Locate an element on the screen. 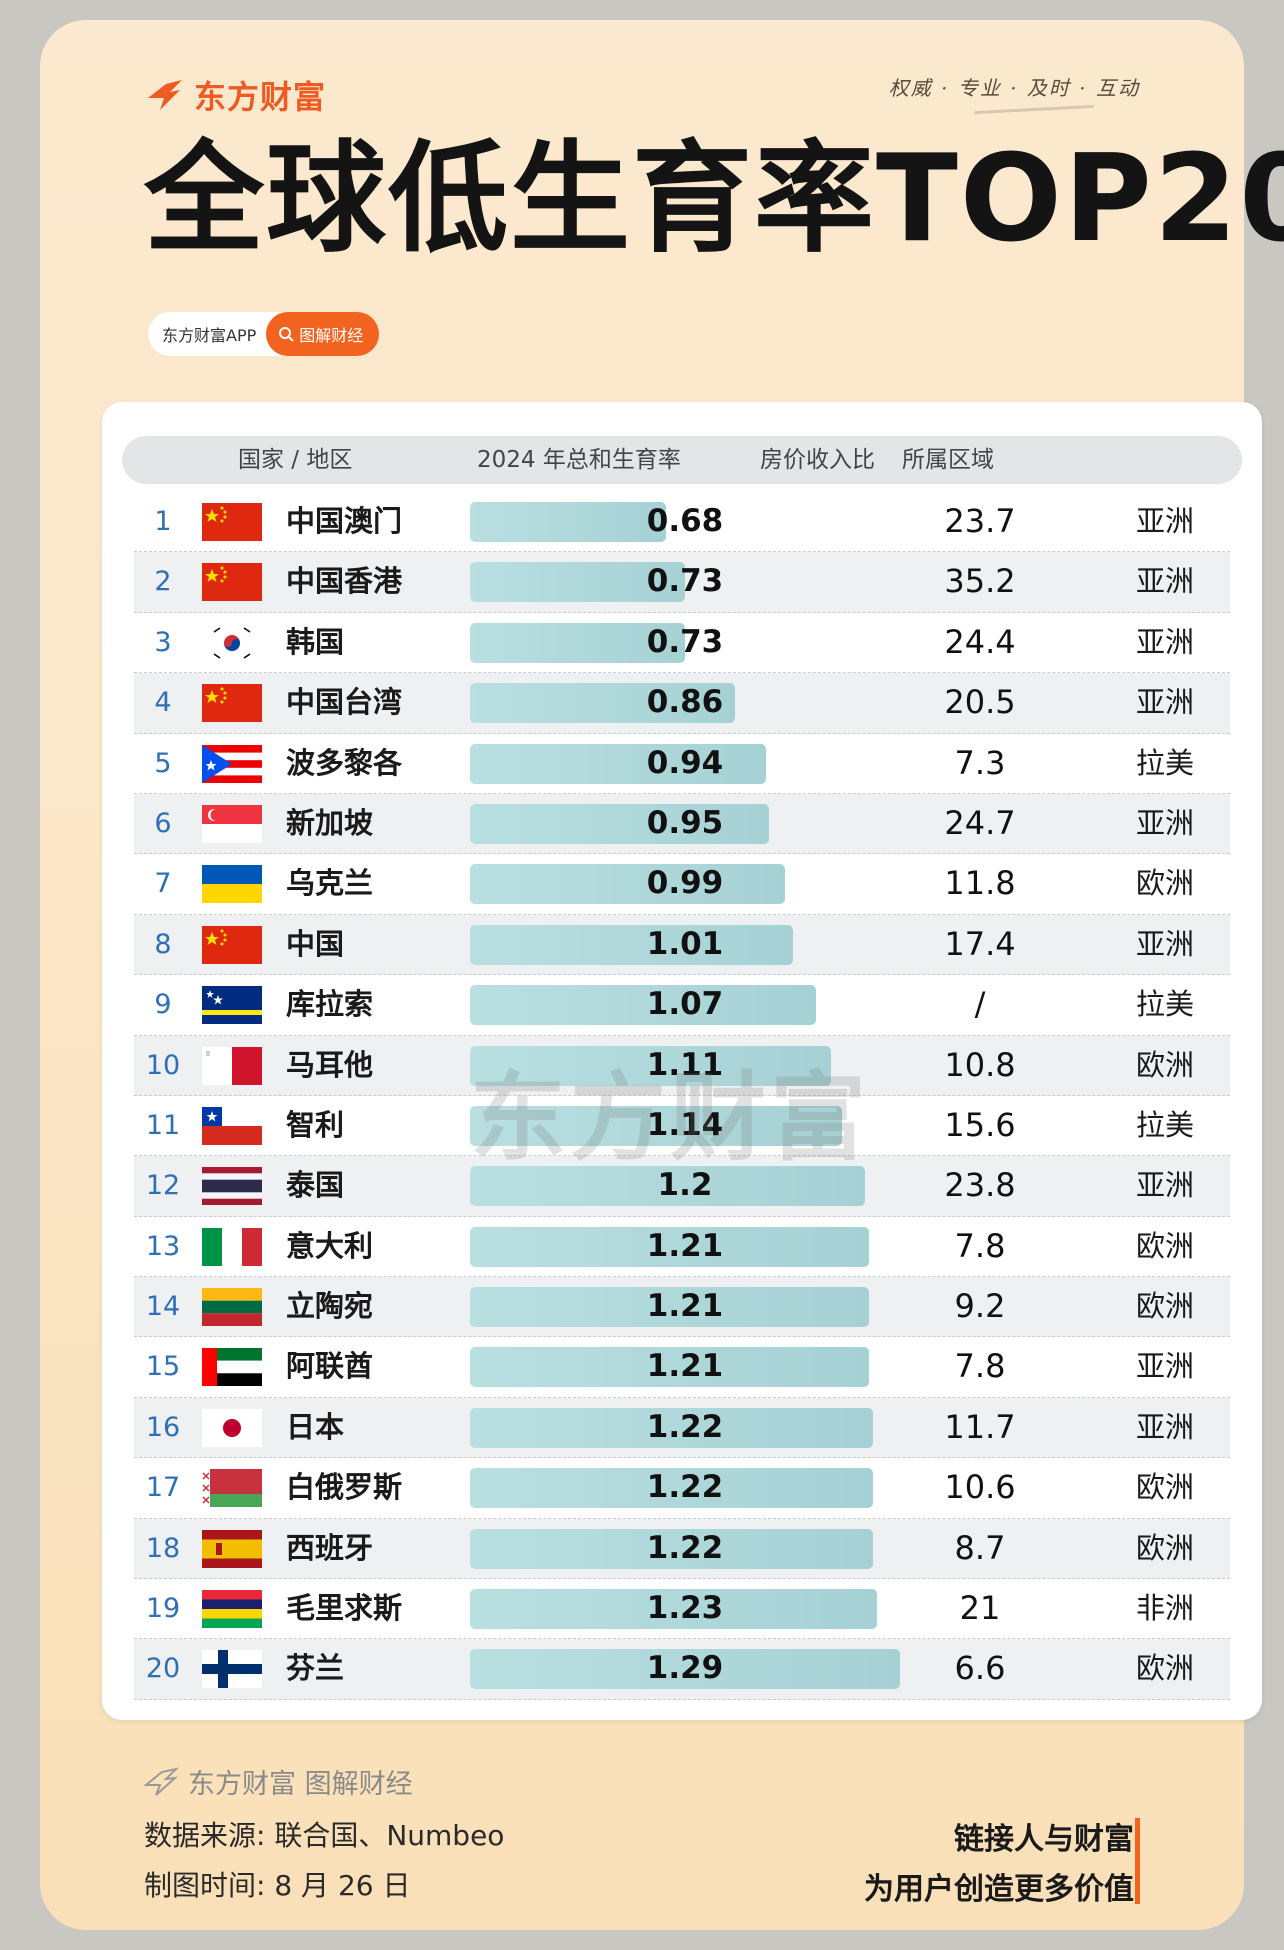 Image resolution: width=1284 pixels, height=1950 pixels. table-row: 2 中国香港 0.73 35.2 亚洲 is located at coordinates (682, 582).